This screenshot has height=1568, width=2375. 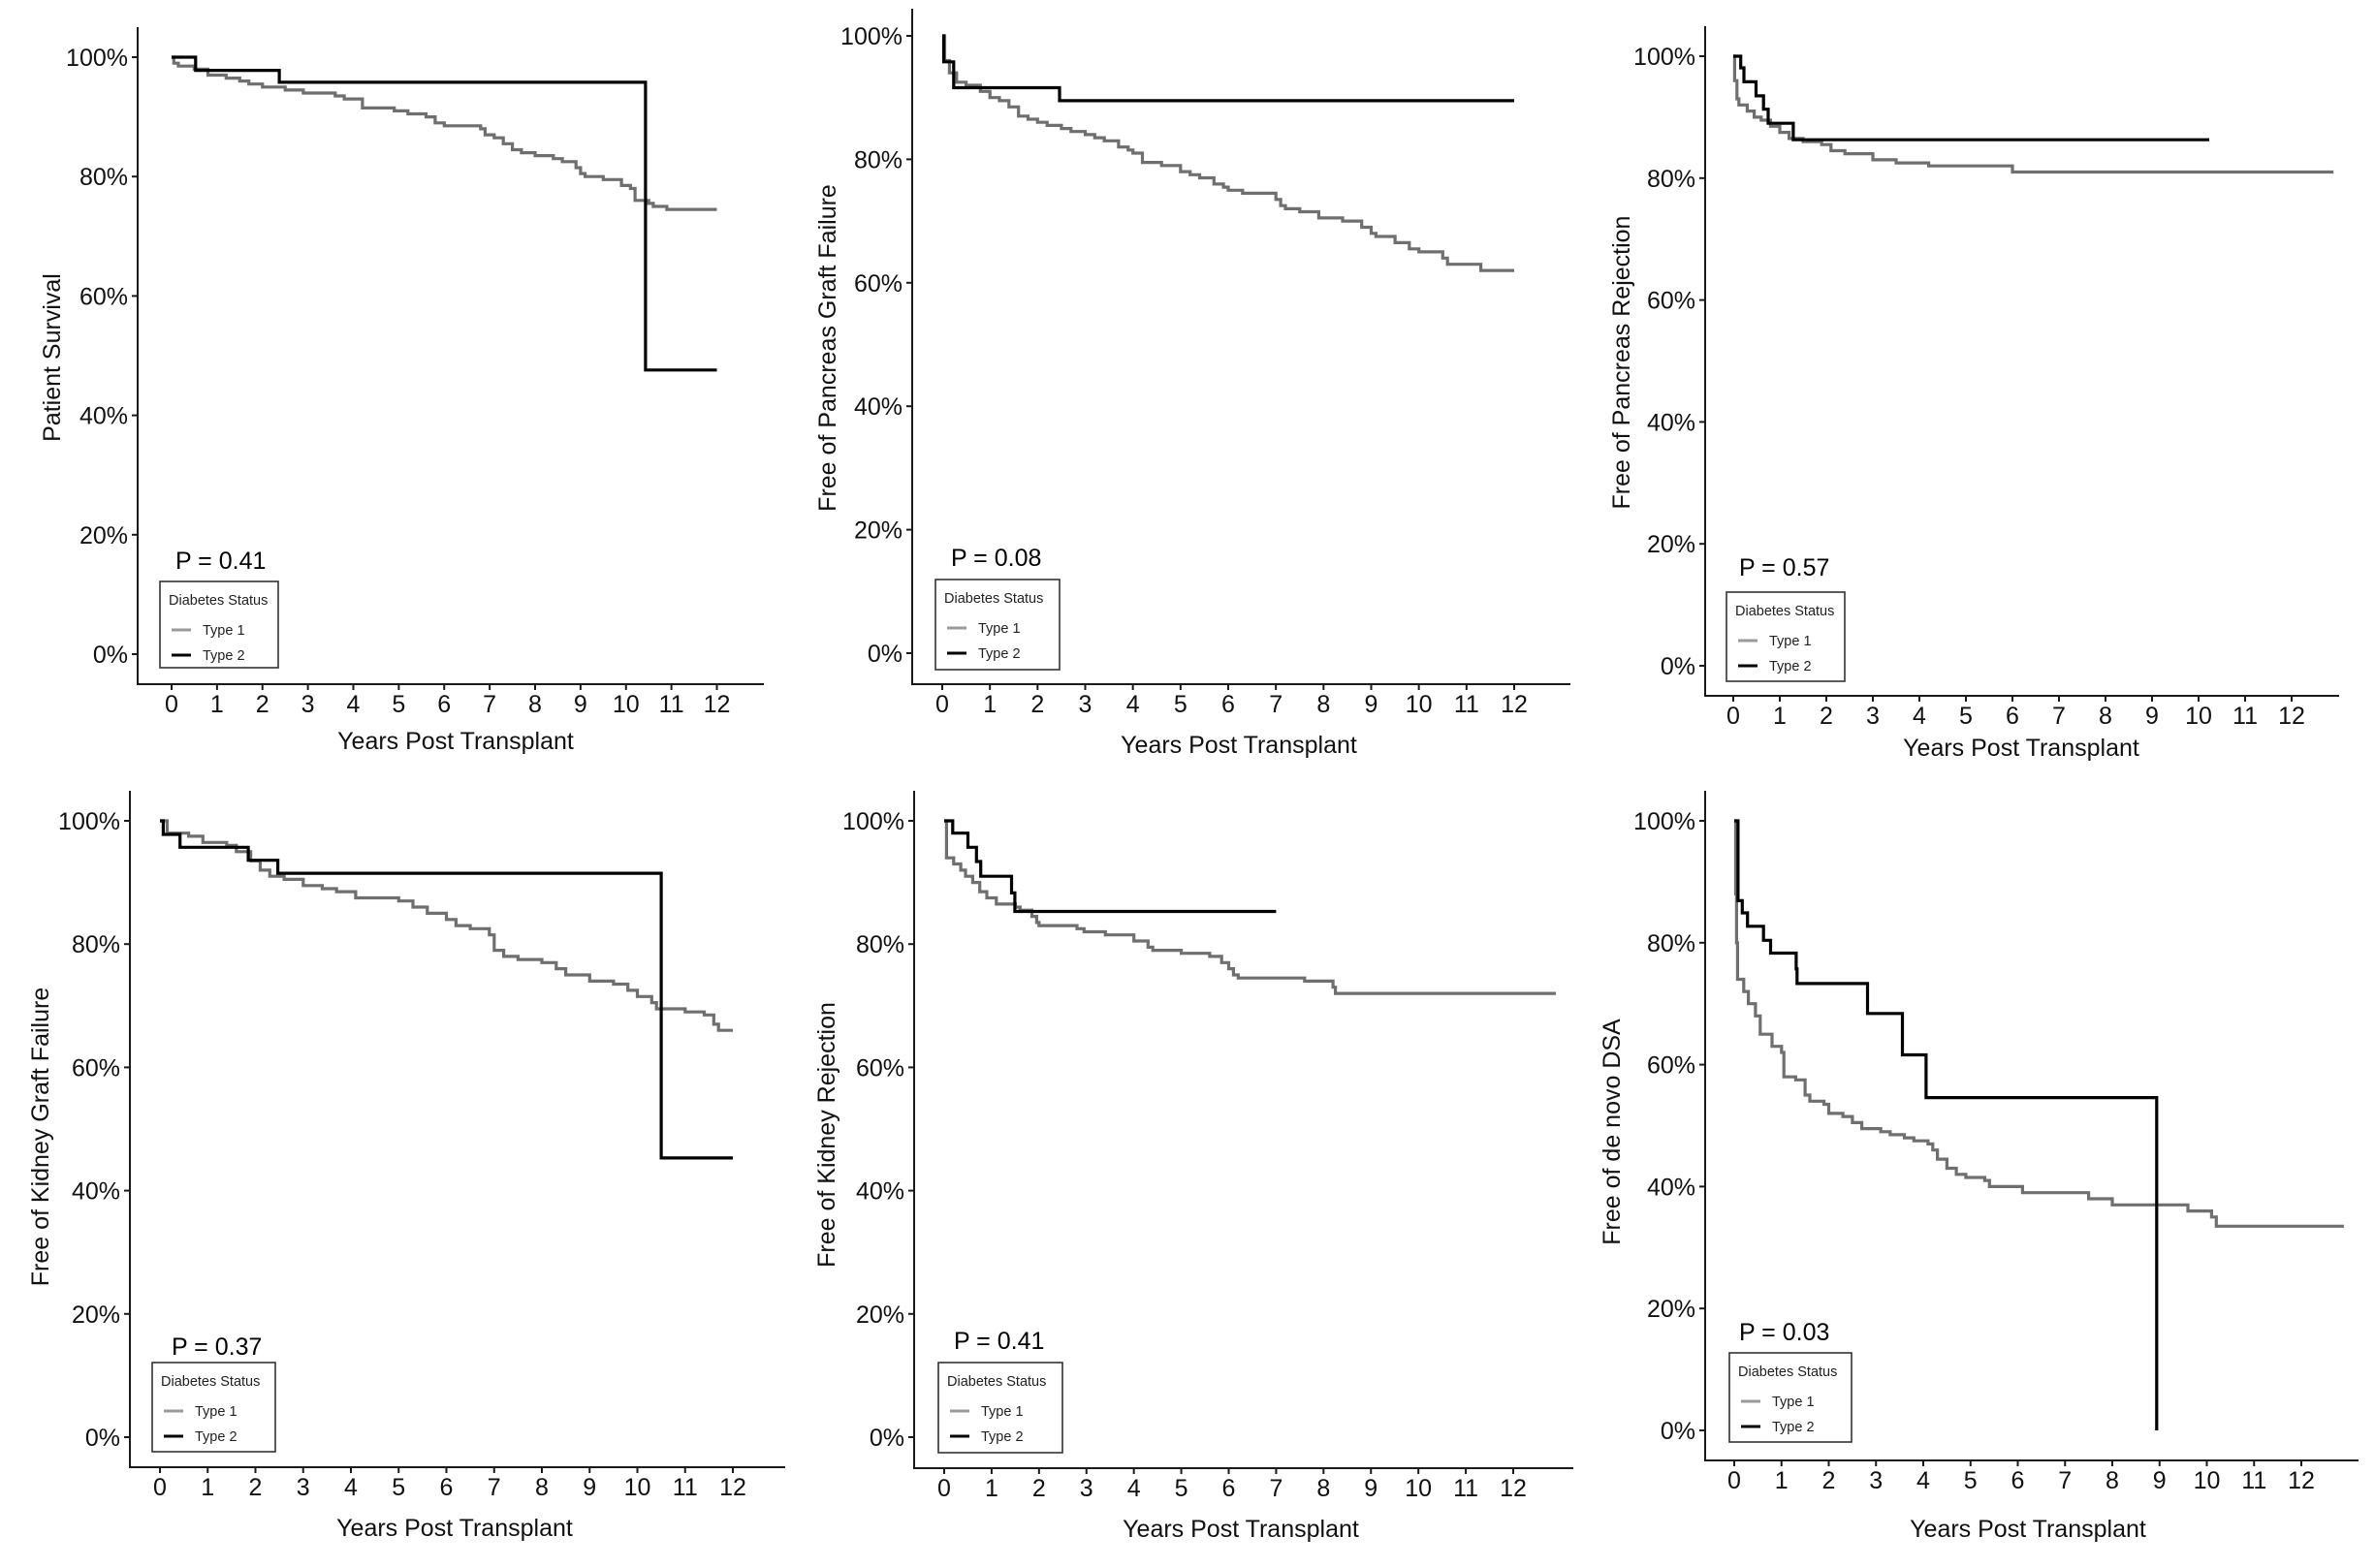 I want to click on x-tick-label: 11, so click(x=2245, y=716).